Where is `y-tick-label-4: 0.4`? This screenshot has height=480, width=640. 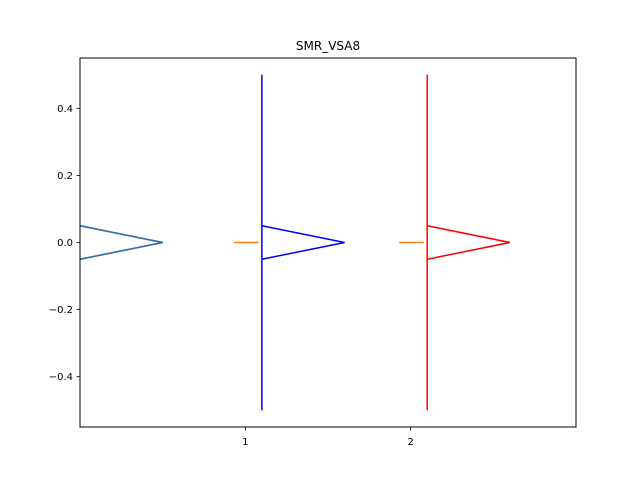
y-tick-label-4: 0.4 is located at coordinates (65, 109).